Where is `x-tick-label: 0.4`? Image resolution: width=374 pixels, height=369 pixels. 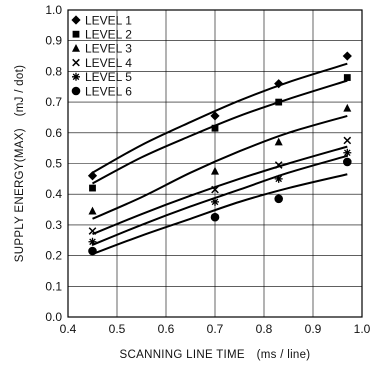 x-tick-label: 0.4 is located at coordinates (68, 329).